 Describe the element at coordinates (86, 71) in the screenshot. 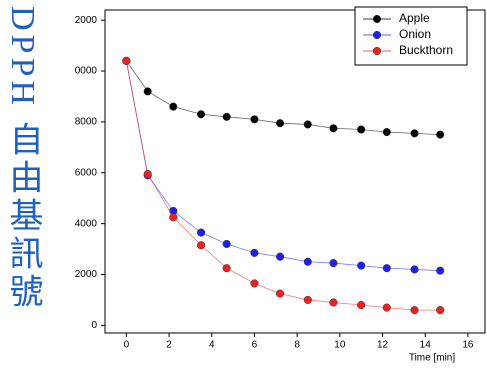

I see `y-tick-label: 0000` at that location.